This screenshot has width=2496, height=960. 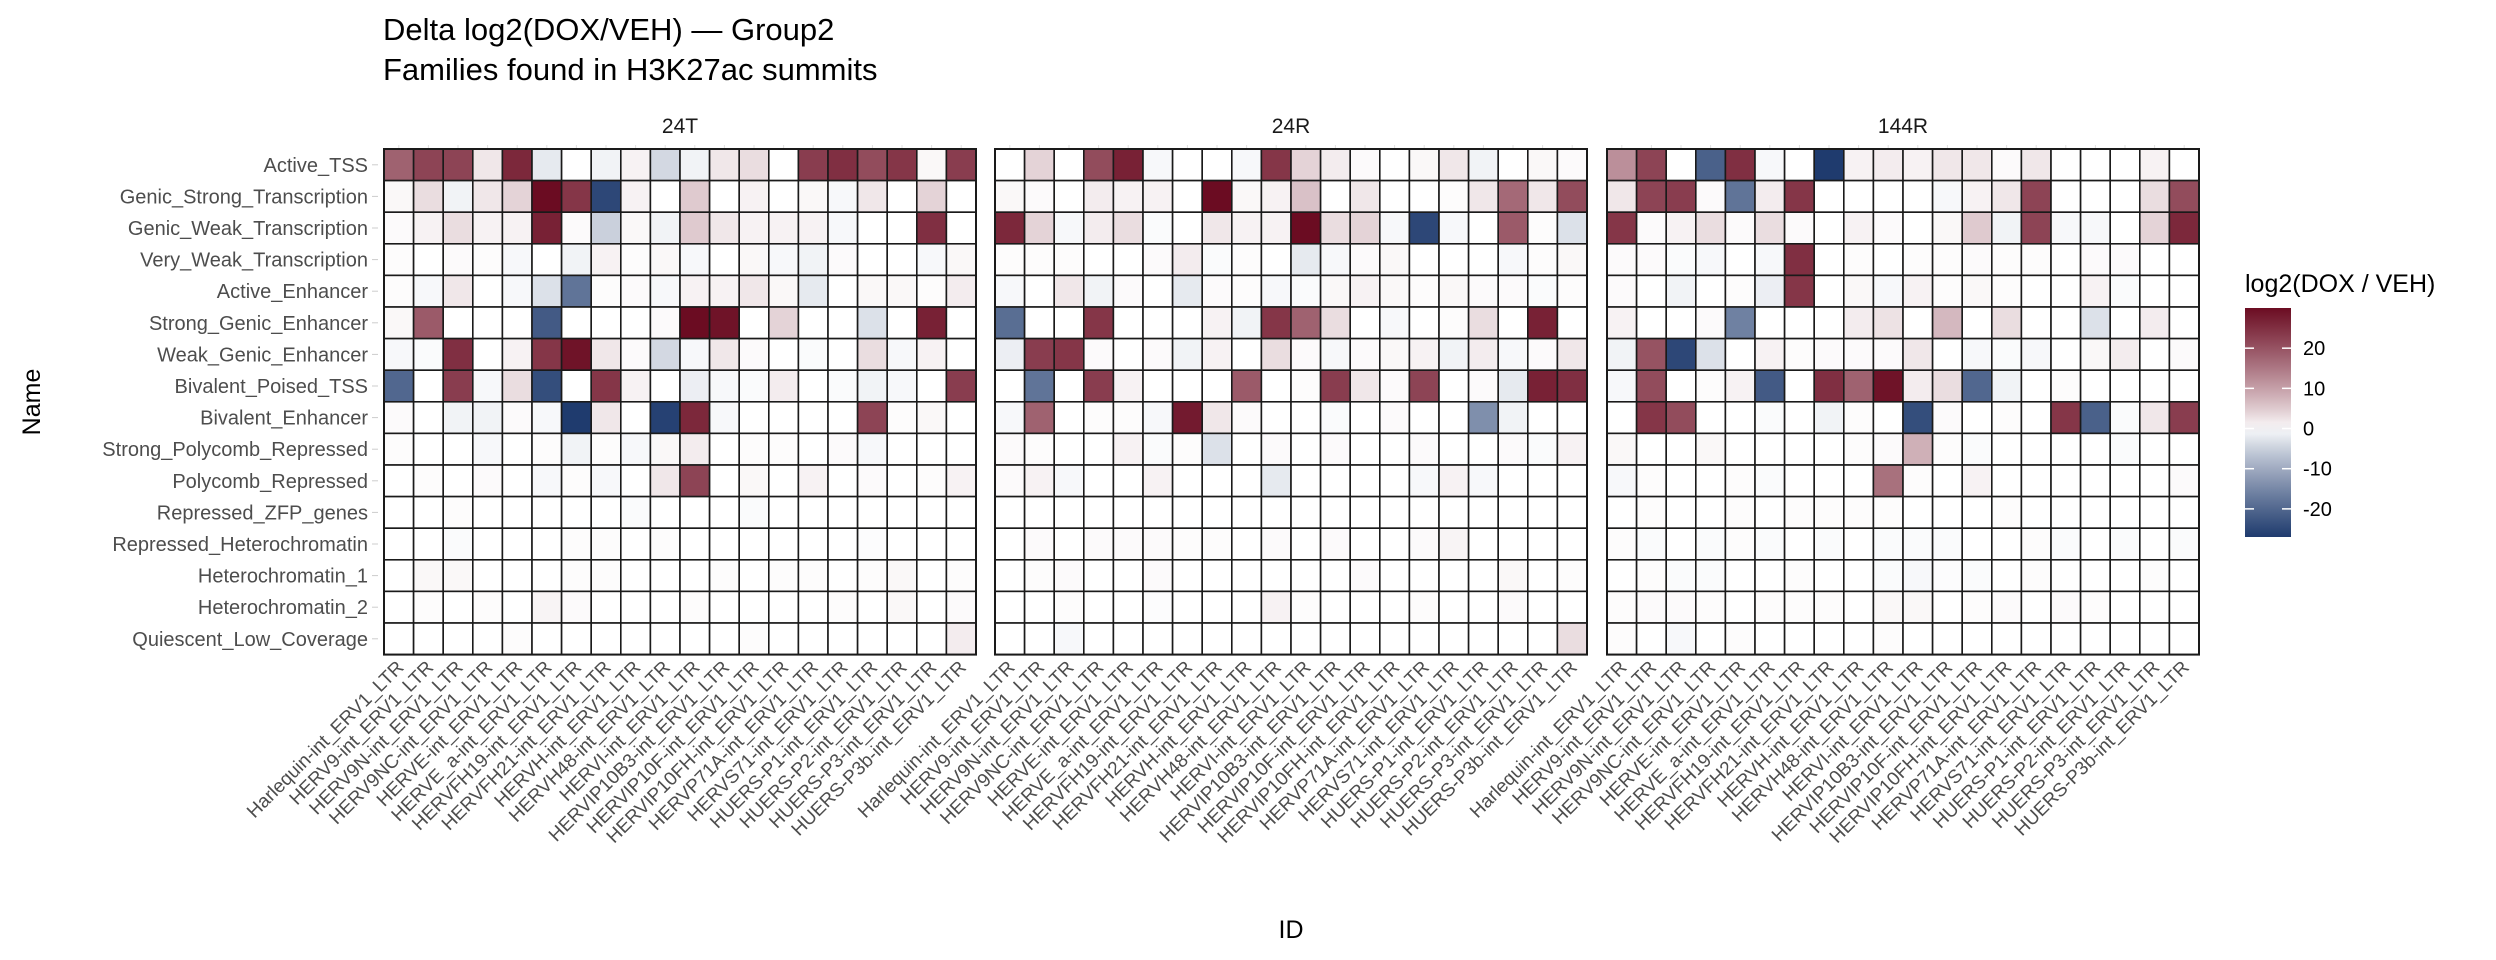 I want to click on y-tick-label: Strong_Genic_Enhancer, so click(x=258, y=324).